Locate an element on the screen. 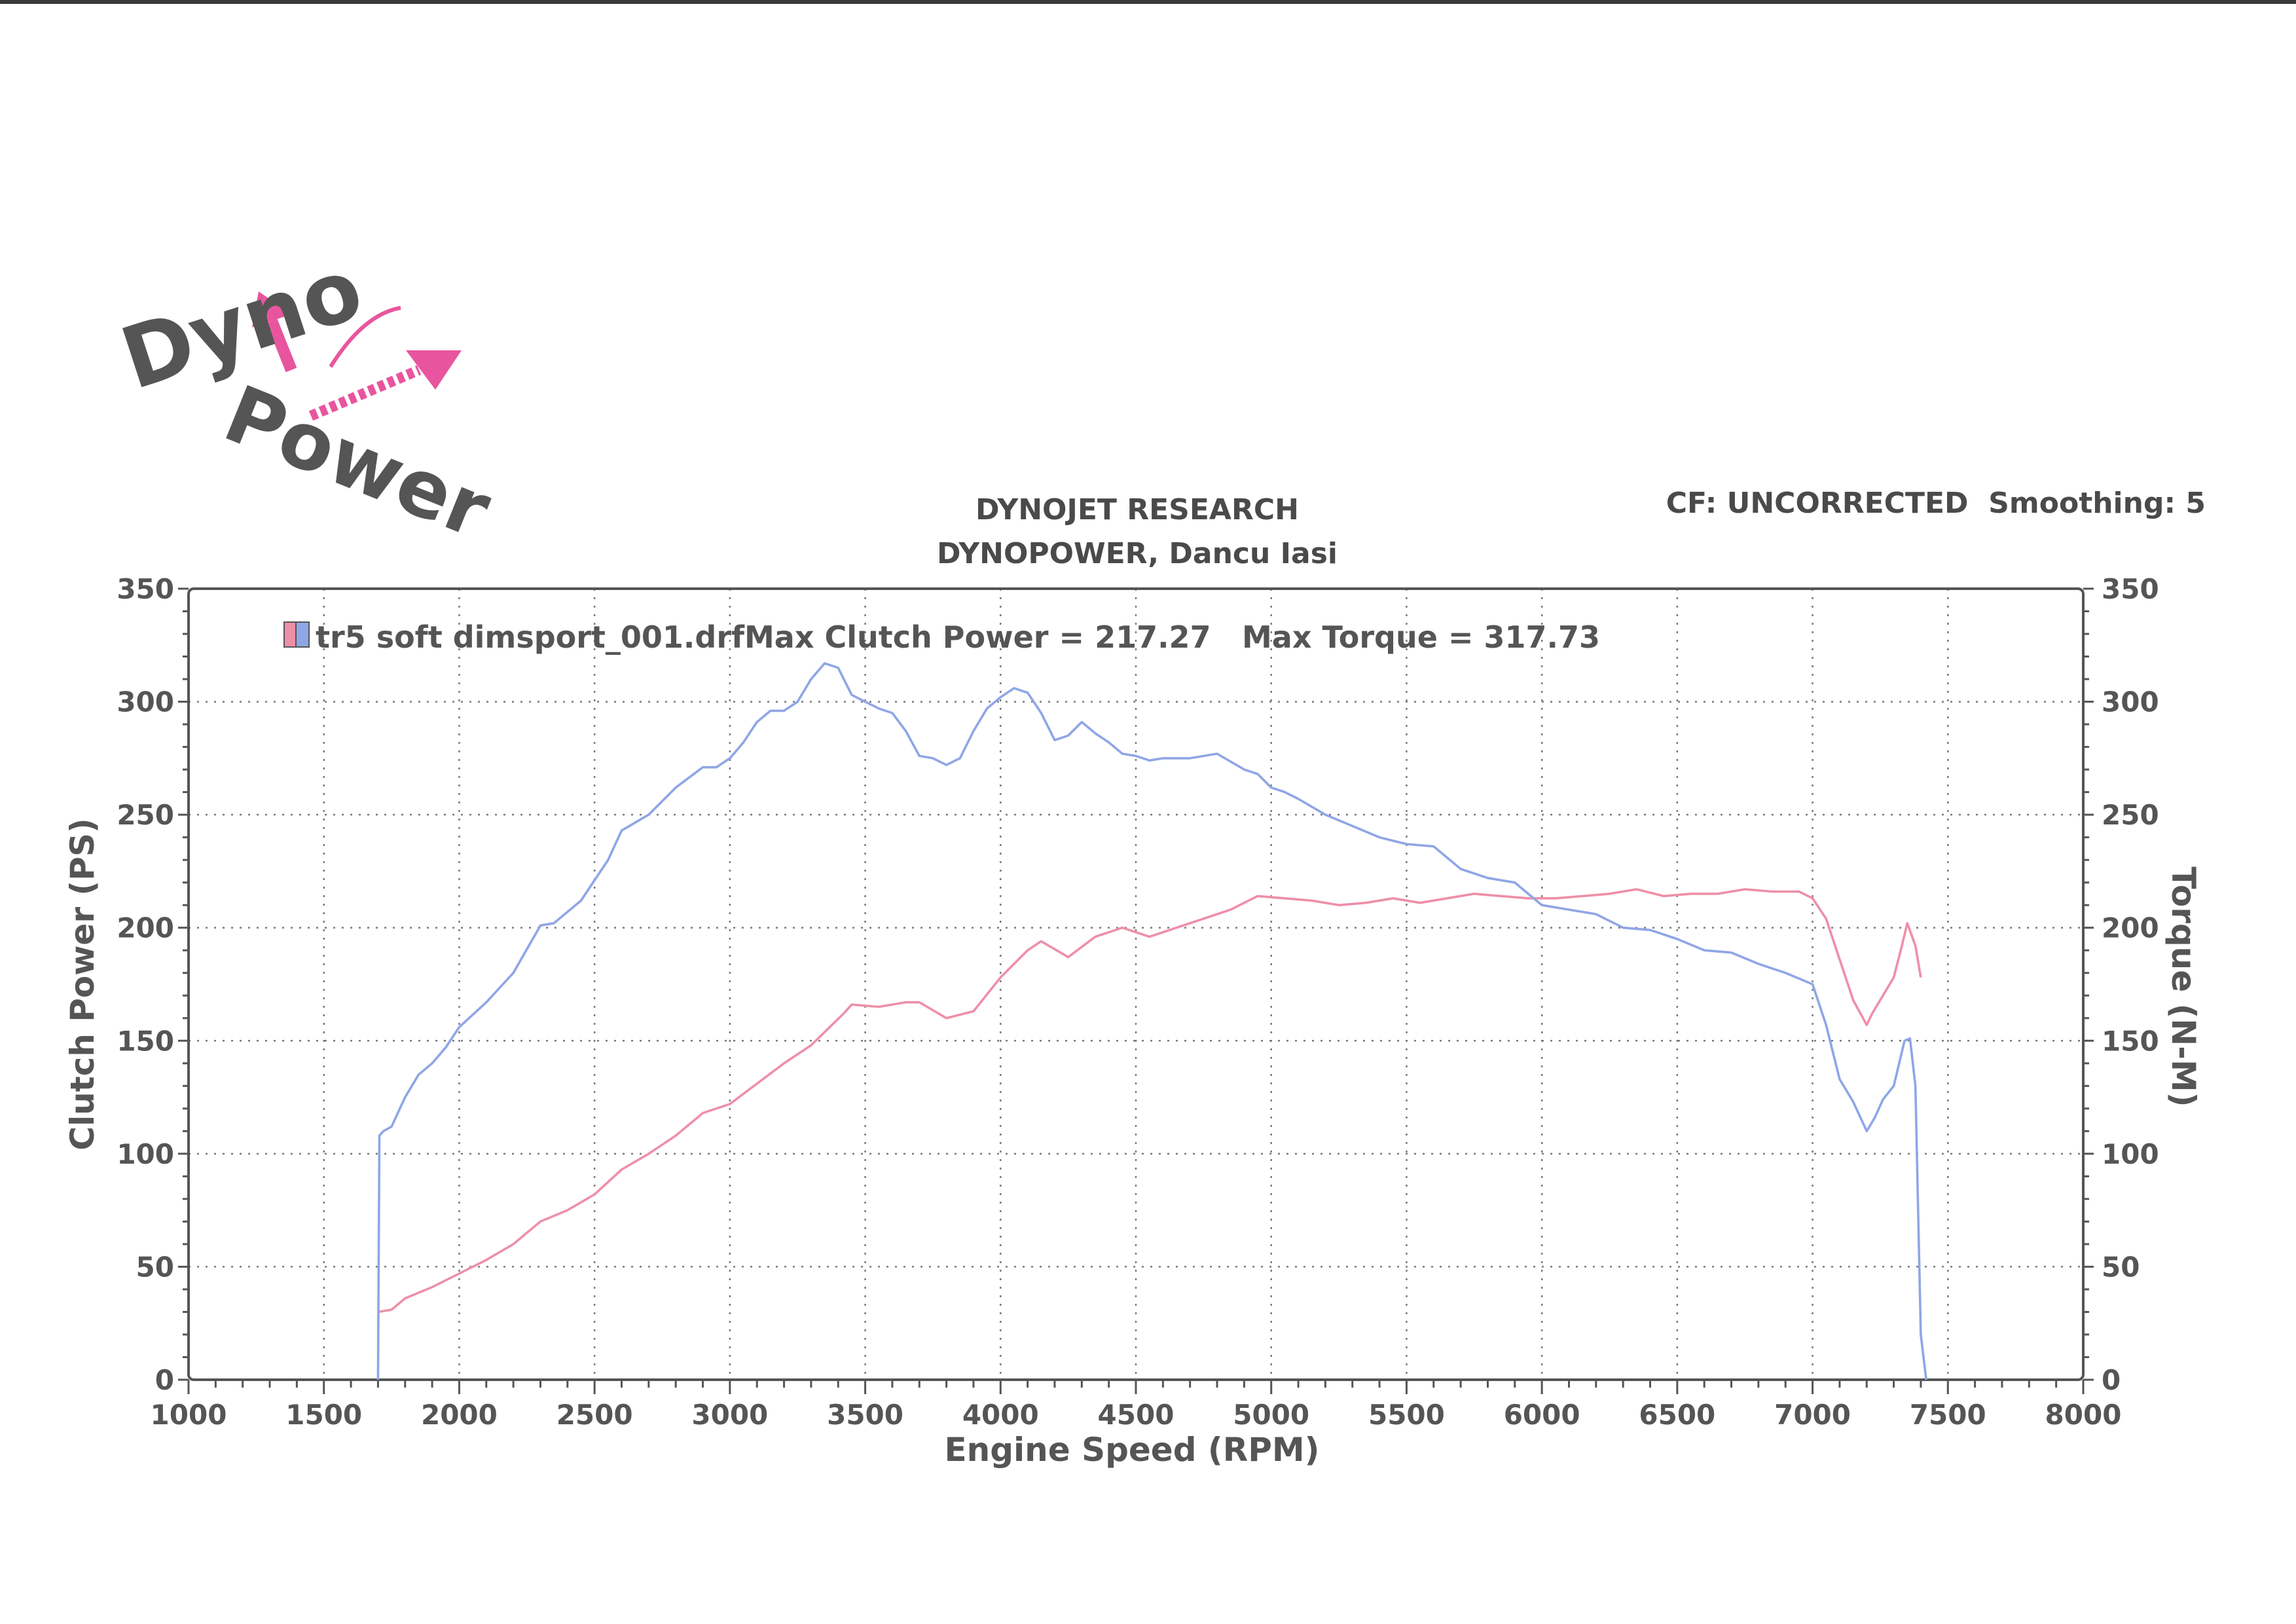 The image size is (2296, 1624). legend-max-power: Max Clutch Power = 217.27 is located at coordinates (977, 637).